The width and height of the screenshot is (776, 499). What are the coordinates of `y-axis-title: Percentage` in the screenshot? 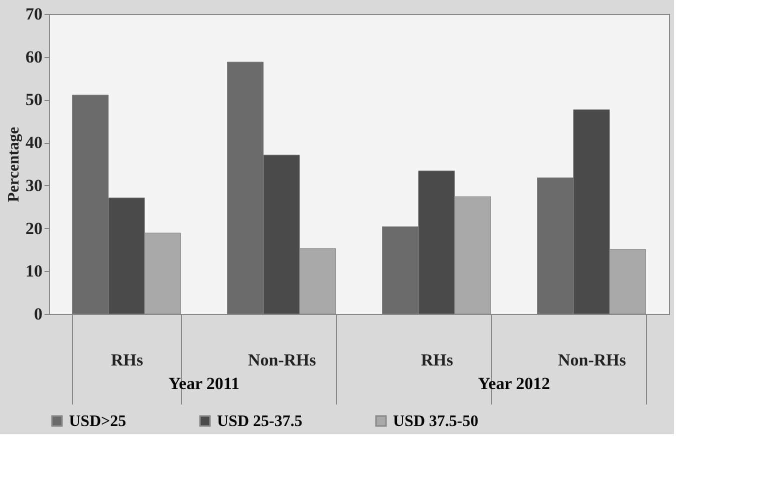 It's located at (14, 164).